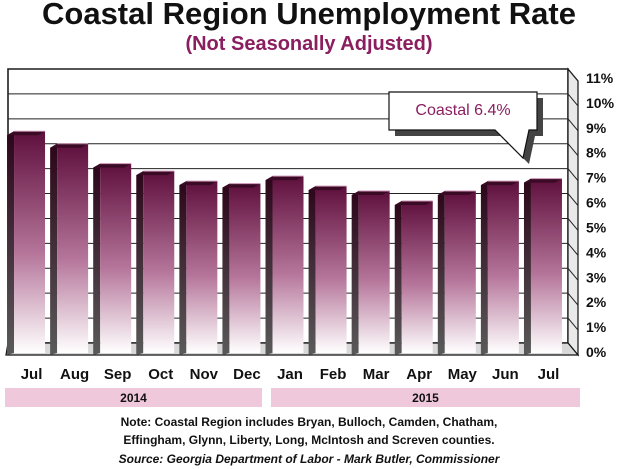 The image size is (618, 469). Describe the element at coordinates (463, 125) in the screenshot. I see `callout-bubble` at that location.